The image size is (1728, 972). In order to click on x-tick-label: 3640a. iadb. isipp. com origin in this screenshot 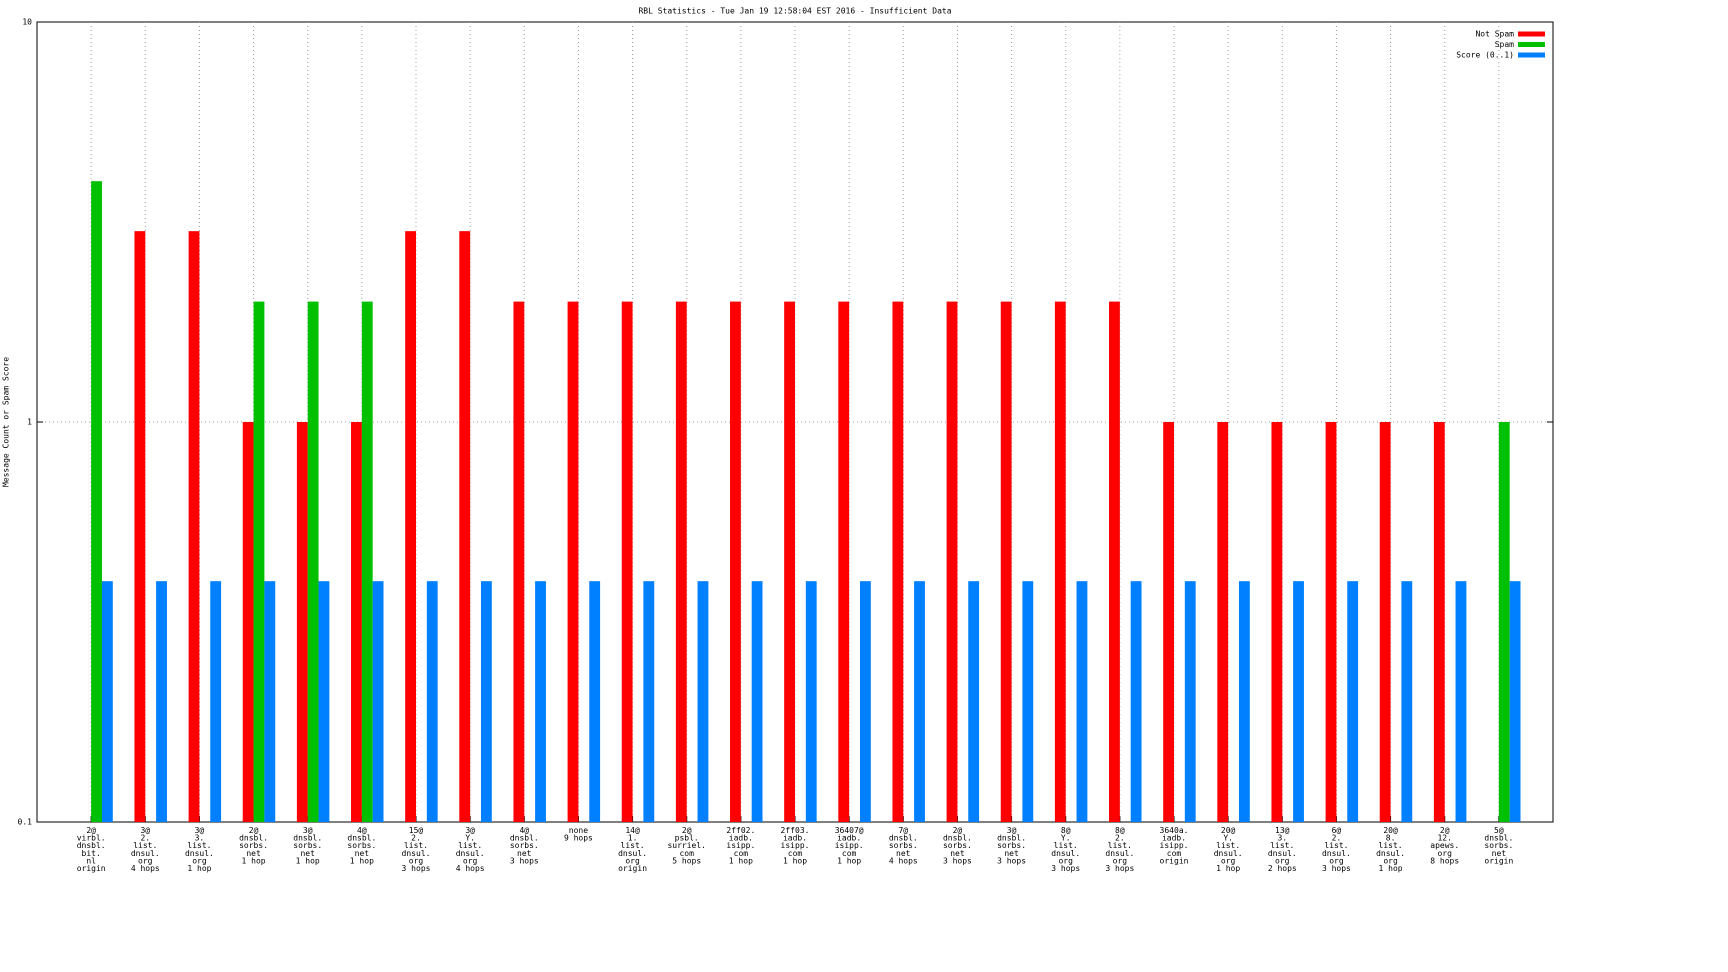, I will do `click(1174, 845)`.